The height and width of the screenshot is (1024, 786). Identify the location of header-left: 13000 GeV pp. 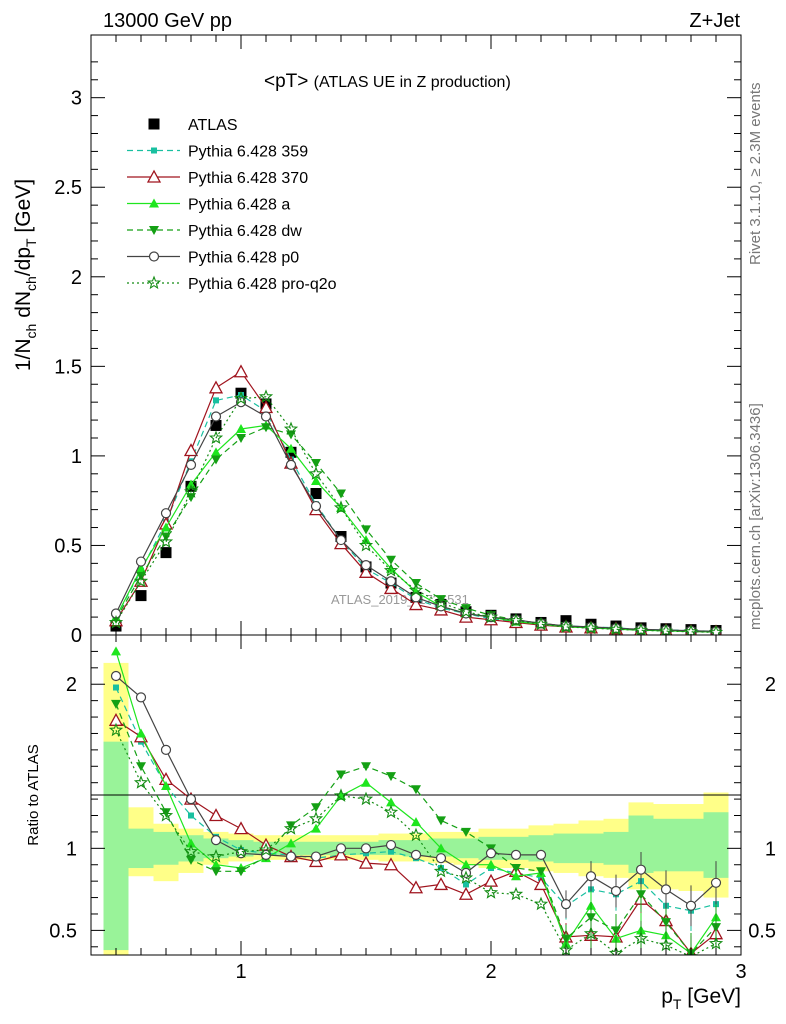
(167, 21).